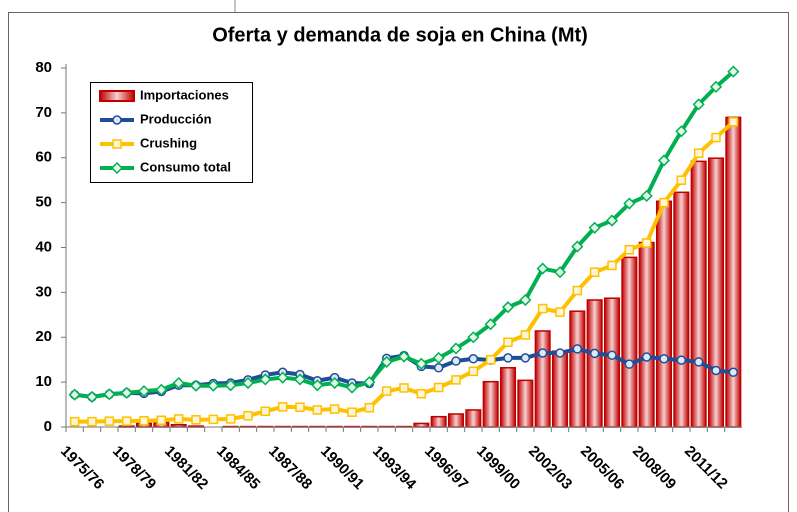 This screenshot has height=512, width=797. I want to click on legend-marker, so click(117, 144).